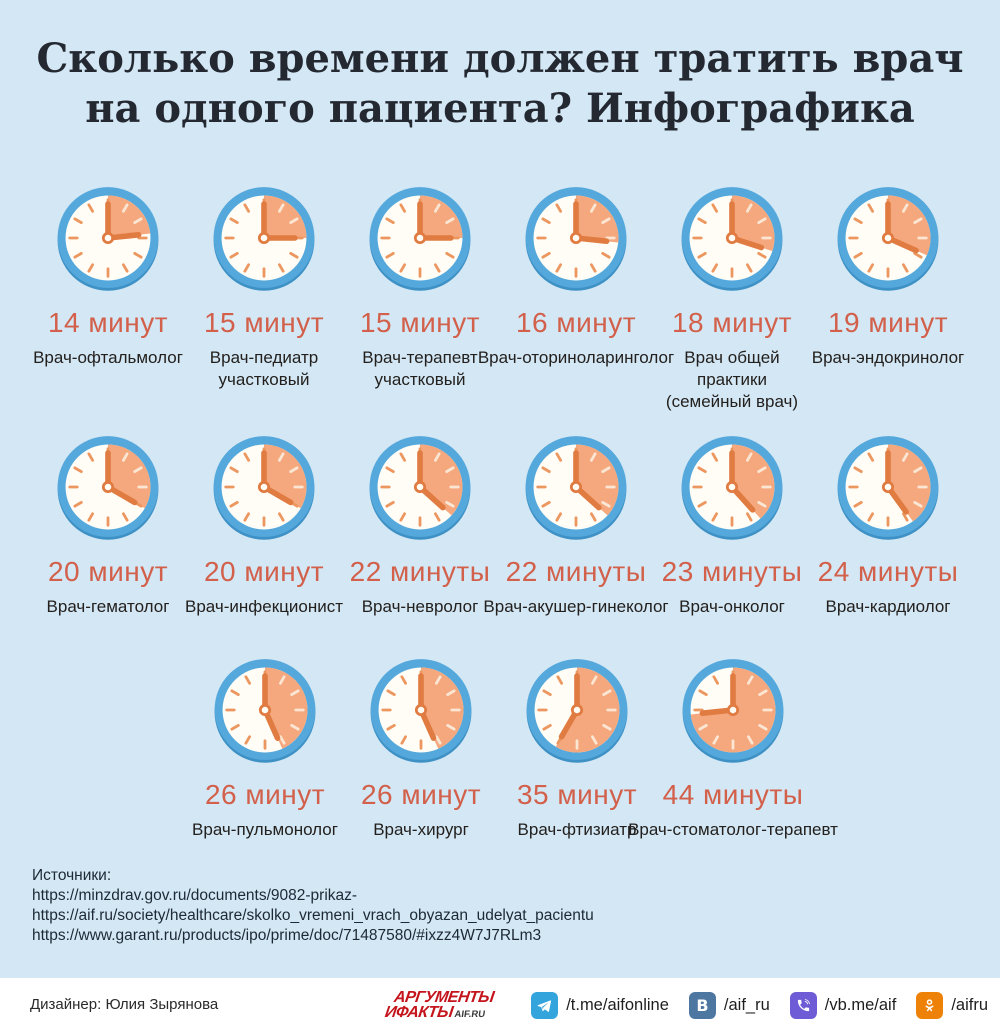 Image resolution: width=1000 pixels, height=1032 pixels. Describe the element at coordinates (264, 524) in the screenshot. I see `clock-cell: 20 минут Врач‑инфекционист` at that location.